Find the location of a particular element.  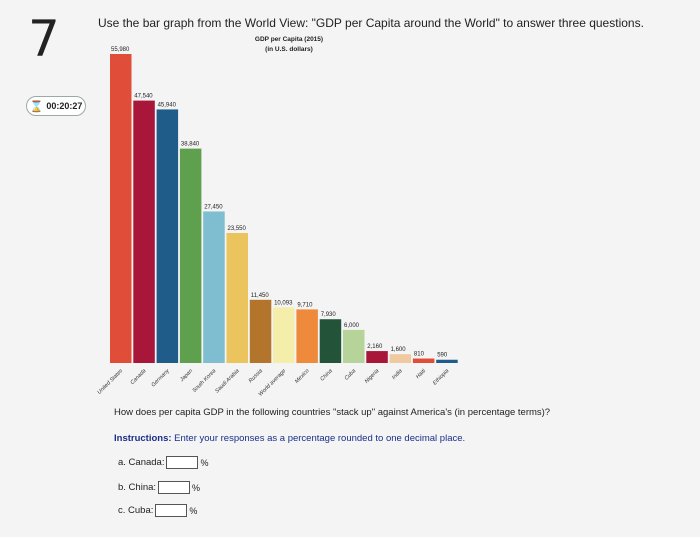

category-label: Cuba is located at coordinates (351, 375).